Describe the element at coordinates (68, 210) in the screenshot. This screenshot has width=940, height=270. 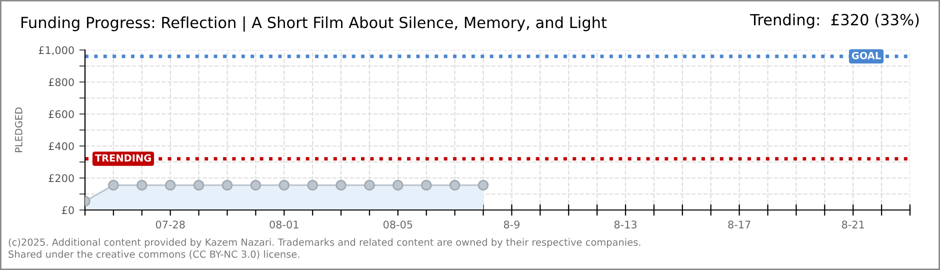
I see `y-tick-label: £0` at that location.